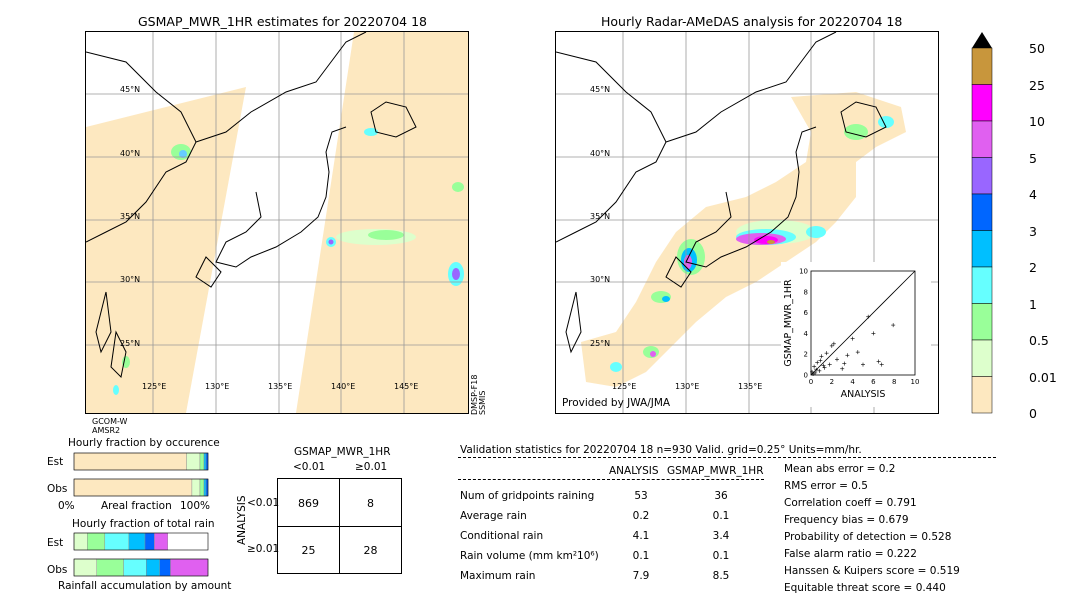  What do you see at coordinates (195, 506) in the screenshot?
I see `occurrence-axis-right: 100%` at bounding box center [195, 506].